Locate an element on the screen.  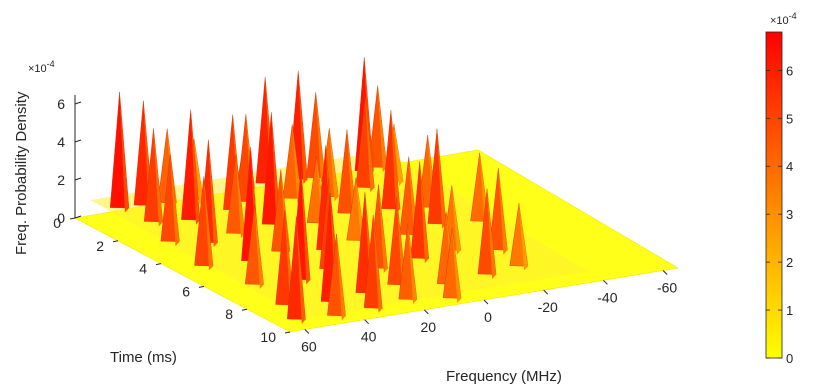
x-axis-label: Frequency (MHz) is located at coordinates (504, 376).